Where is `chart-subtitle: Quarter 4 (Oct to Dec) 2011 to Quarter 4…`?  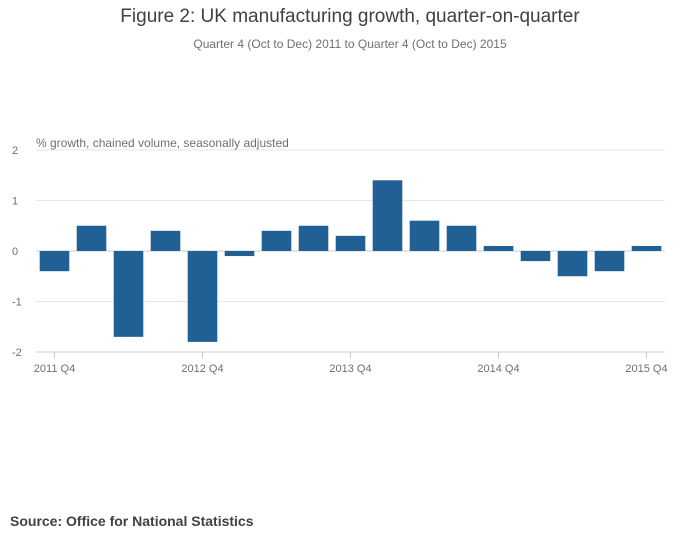 chart-subtitle: Quarter 4 (Oct to Dec) 2011 to Quarter 4… is located at coordinates (350, 44).